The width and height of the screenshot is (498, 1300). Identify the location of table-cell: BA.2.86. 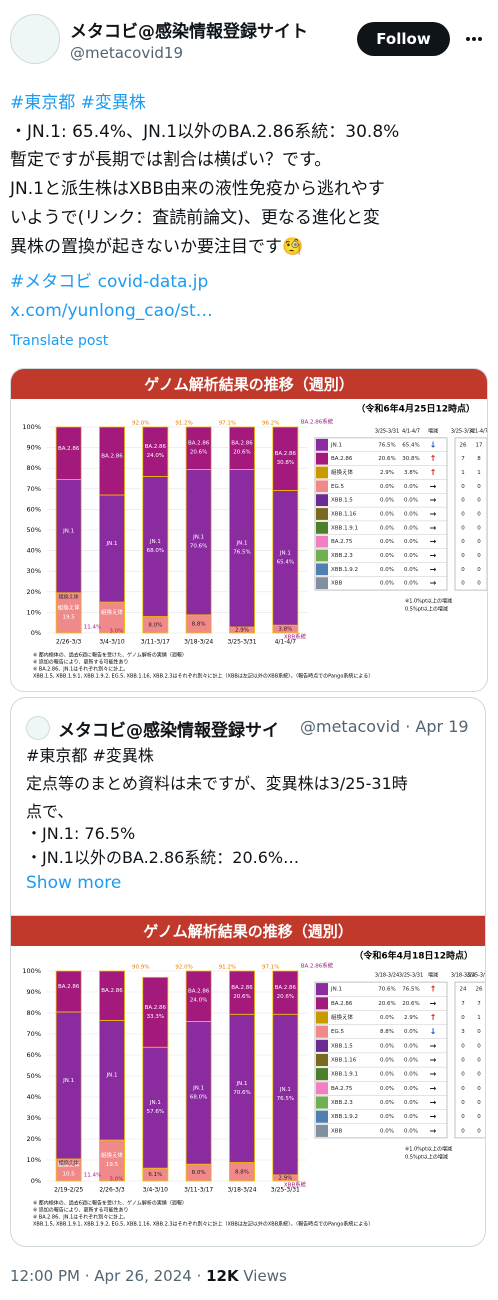
(342, 459).